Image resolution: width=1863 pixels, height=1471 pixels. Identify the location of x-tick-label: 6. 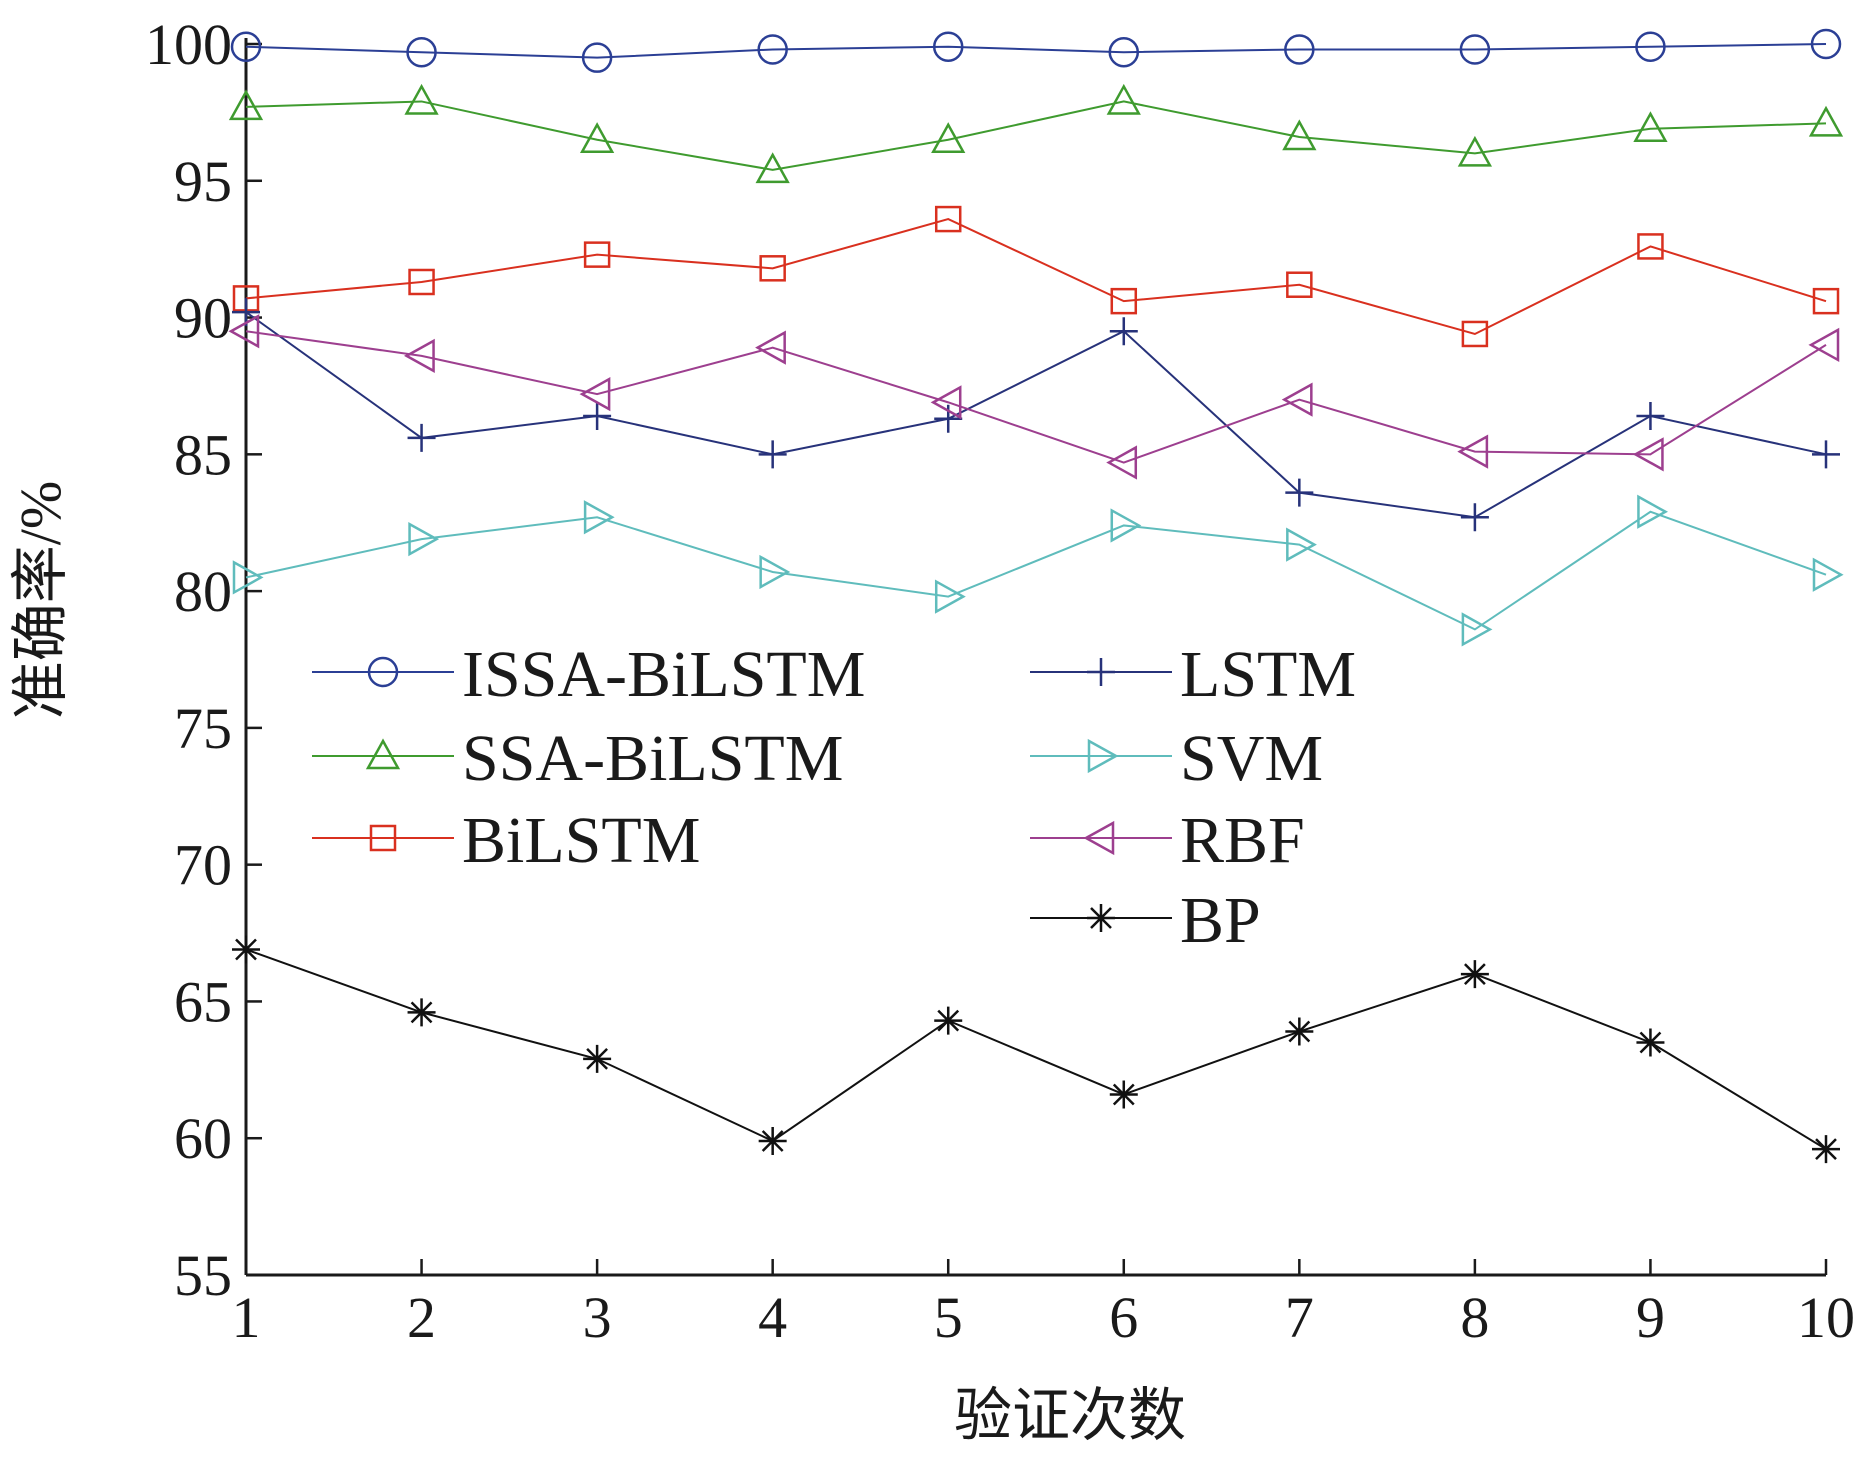
(1123, 1317).